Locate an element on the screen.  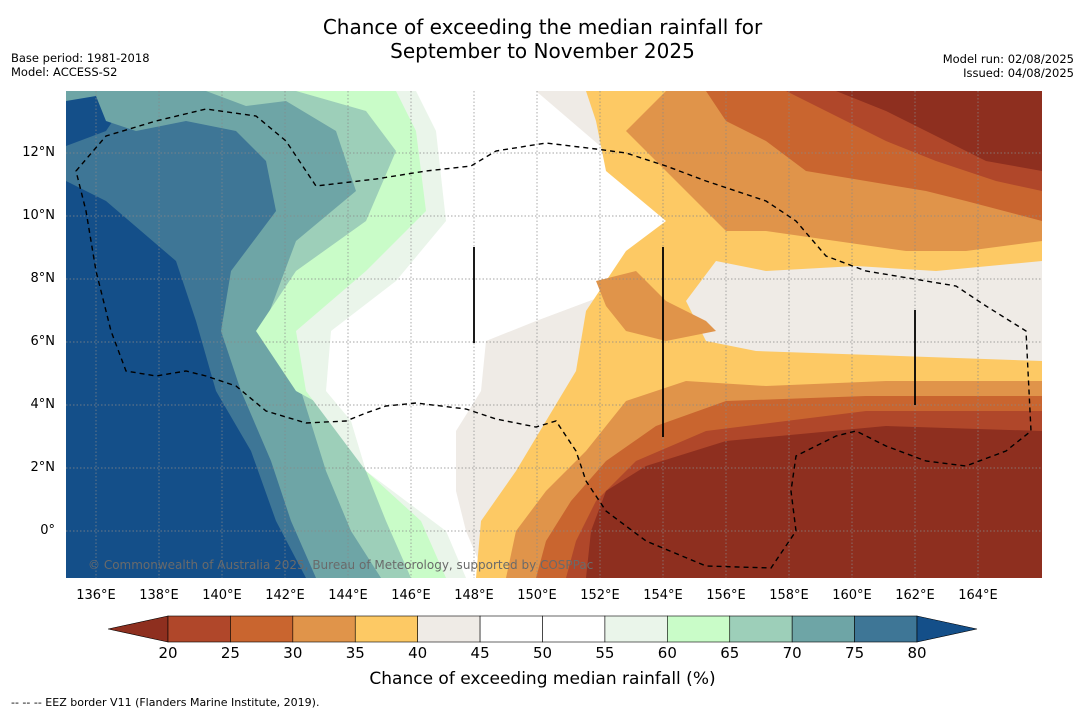
lon-label-152e: 152°E is located at coordinates (600, 595).